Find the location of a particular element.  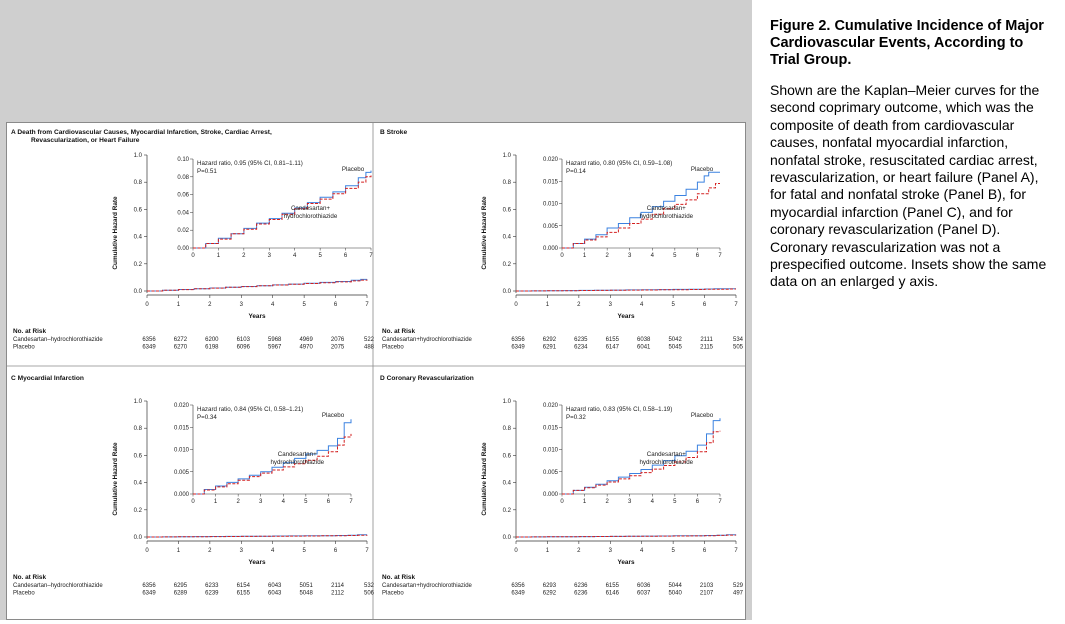

panel-D-main-curve-candesartan is located at coordinates (626, 536).